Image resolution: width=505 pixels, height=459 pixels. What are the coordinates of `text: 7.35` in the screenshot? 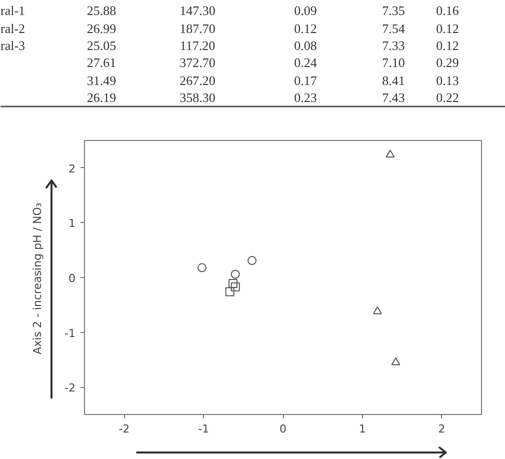 It's located at (393, 10).